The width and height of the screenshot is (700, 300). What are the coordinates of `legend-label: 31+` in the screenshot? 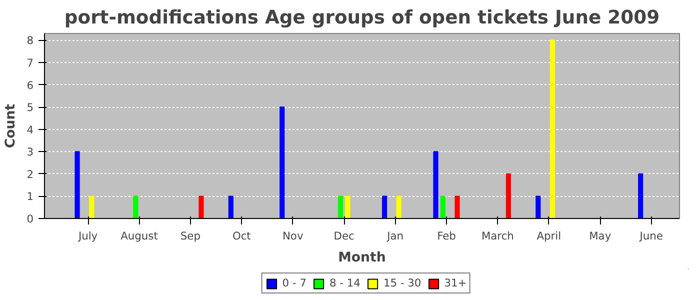 It's located at (455, 283).